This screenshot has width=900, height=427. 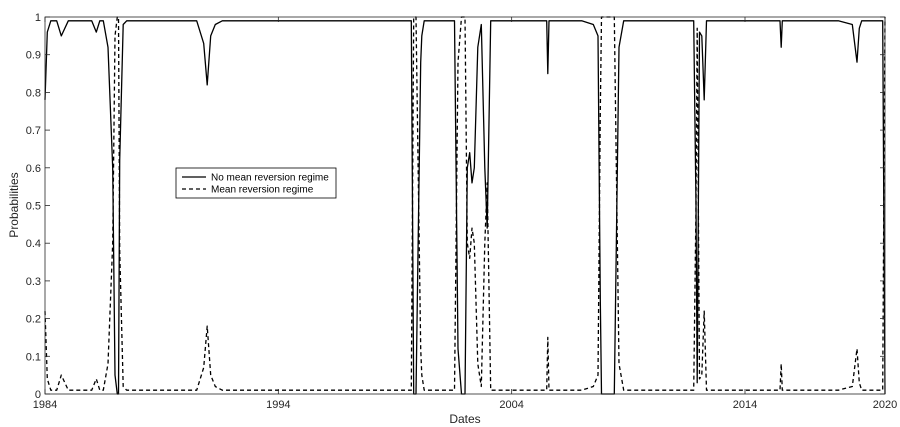 What do you see at coordinates (33, 93) in the screenshot?
I see `y-tick-label: 0.8` at bounding box center [33, 93].